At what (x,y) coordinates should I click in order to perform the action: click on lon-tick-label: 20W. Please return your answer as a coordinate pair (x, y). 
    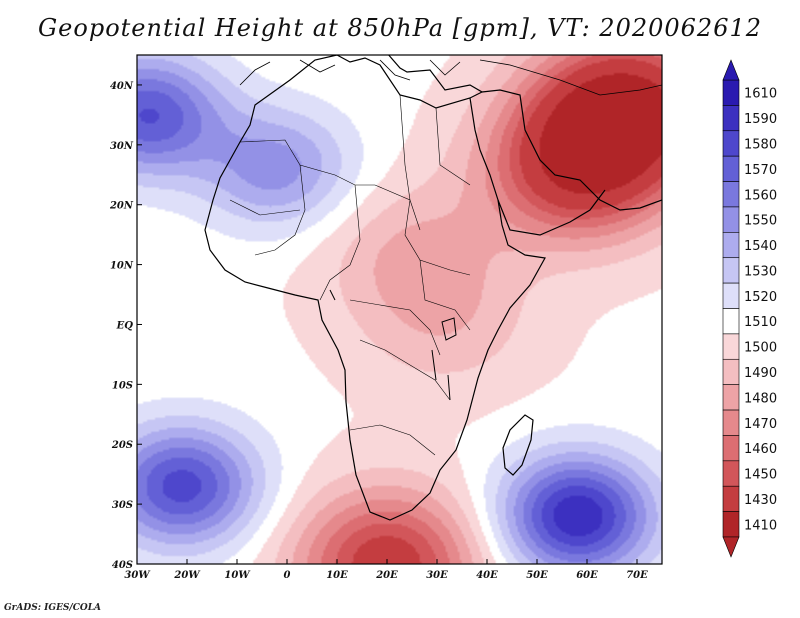
    Looking at the image, I should click on (187, 575).